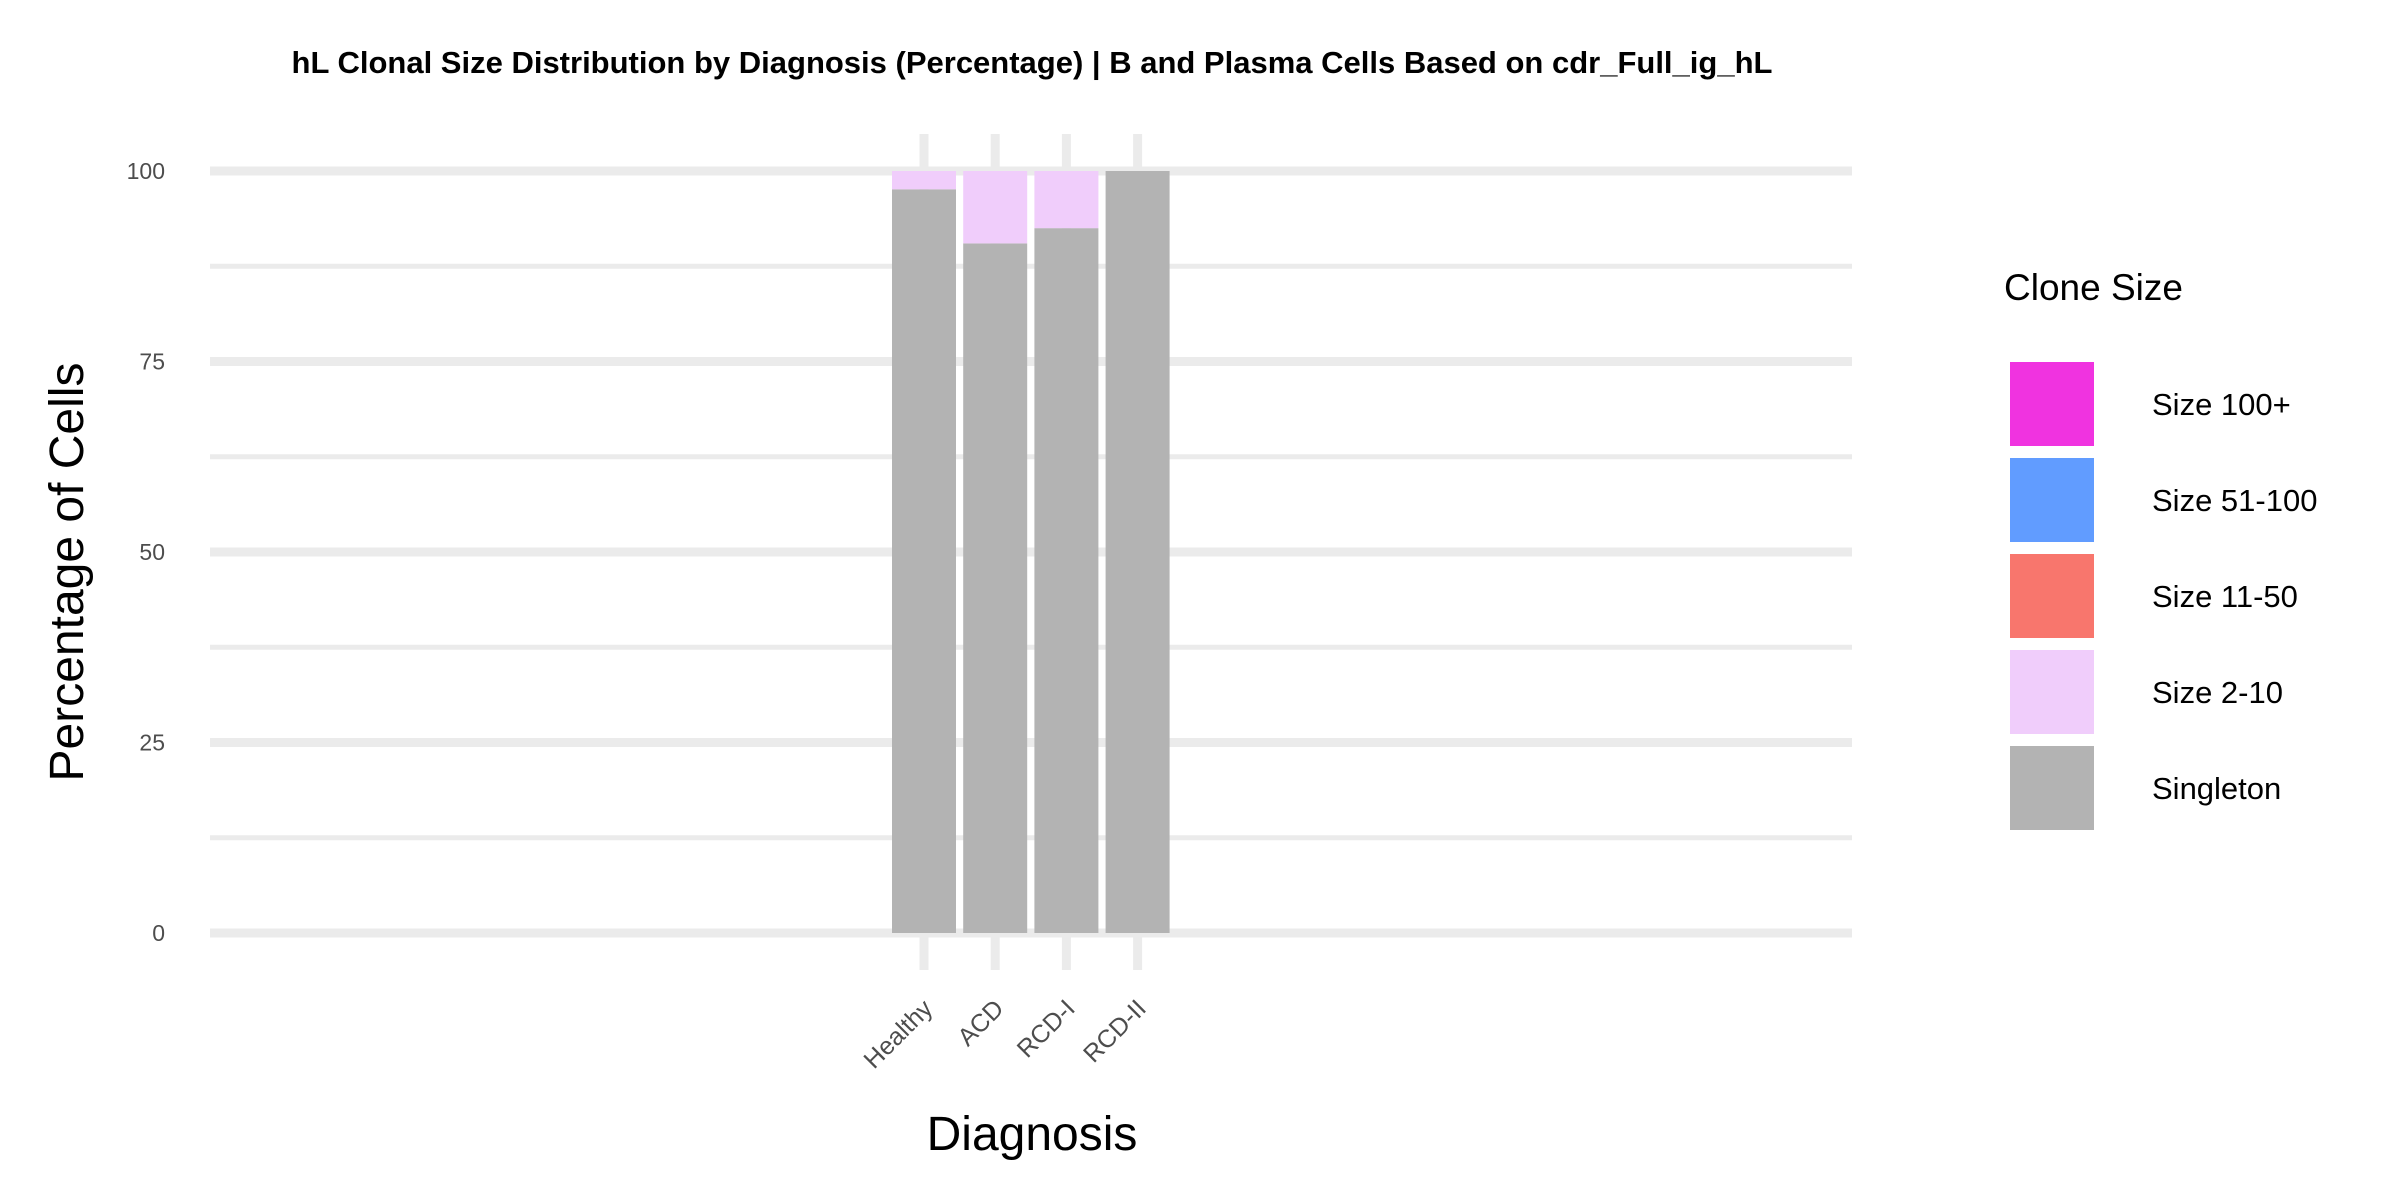 The width and height of the screenshot is (2400, 1200). Describe the element at coordinates (899, 1034) in the screenshot. I see `x-tick-label: Healthy` at that location.